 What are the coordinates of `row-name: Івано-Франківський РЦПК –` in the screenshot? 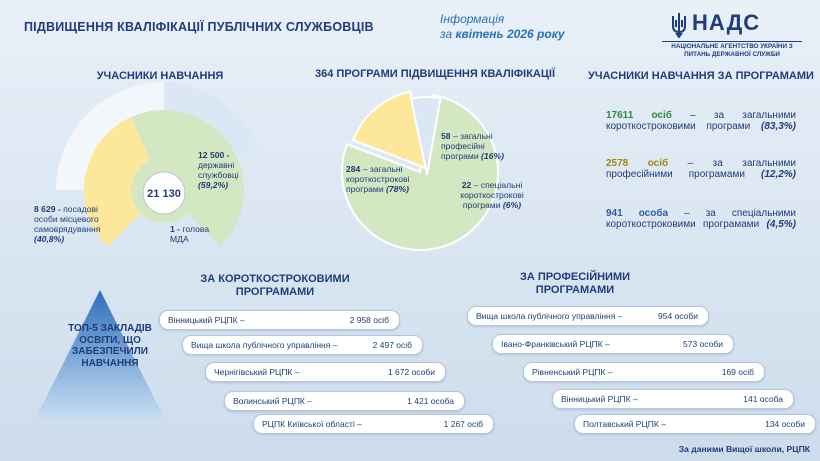 It's located at (555, 344).